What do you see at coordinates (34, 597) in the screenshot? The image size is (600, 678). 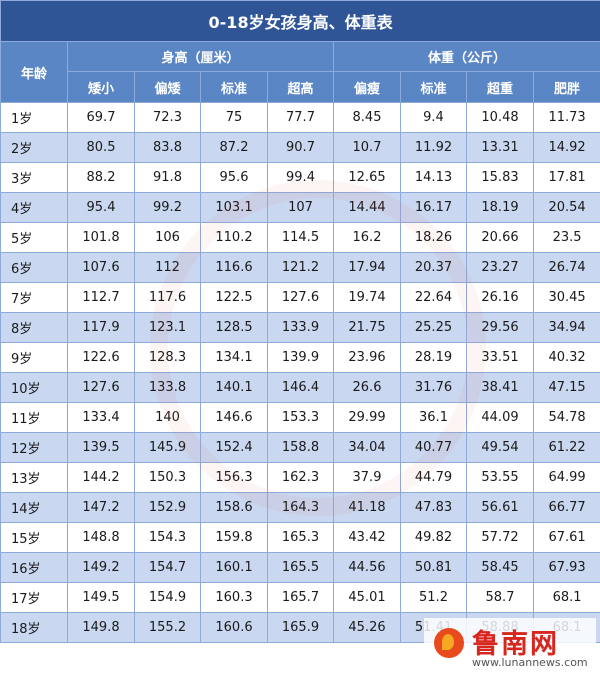 I see `age-cell: 17岁` at bounding box center [34, 597].